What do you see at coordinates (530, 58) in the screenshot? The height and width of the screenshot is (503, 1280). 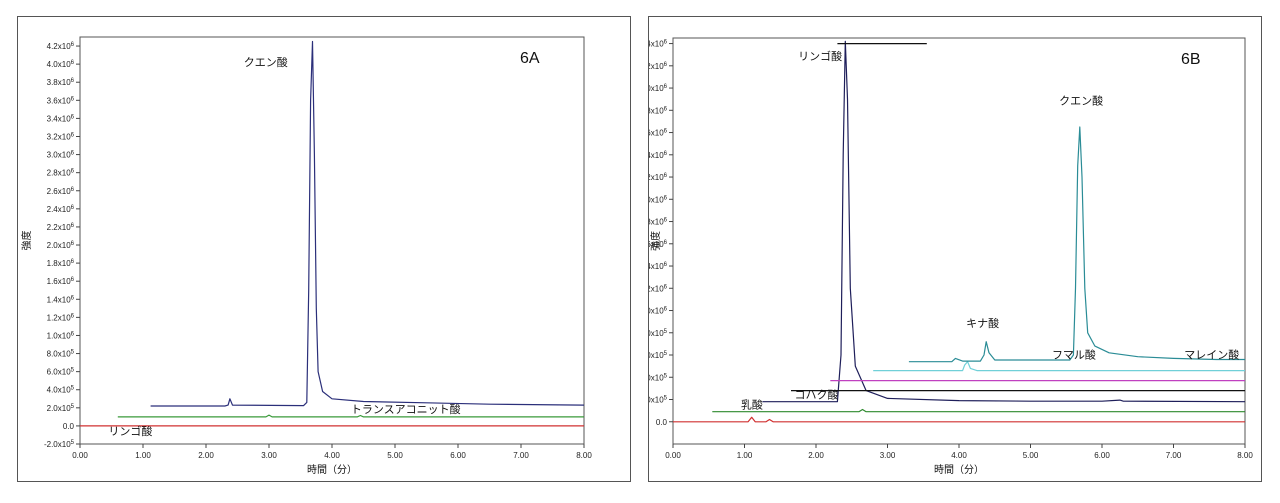 I see `panel-label: 6A` at bounding box center [530, 58].